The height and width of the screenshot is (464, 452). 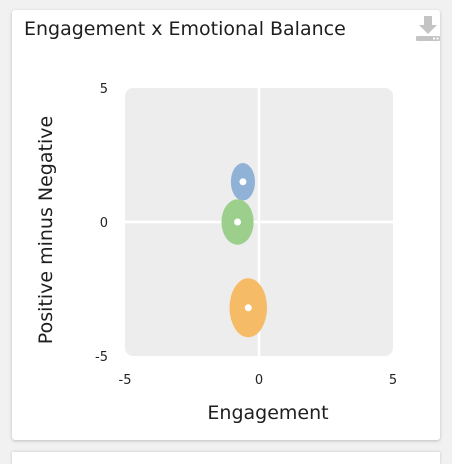 What do you see at coordinates (46, 230) in the screenshot?
I see `y-axis-label: Positive minus Negative` at bounding box center [46, 230].